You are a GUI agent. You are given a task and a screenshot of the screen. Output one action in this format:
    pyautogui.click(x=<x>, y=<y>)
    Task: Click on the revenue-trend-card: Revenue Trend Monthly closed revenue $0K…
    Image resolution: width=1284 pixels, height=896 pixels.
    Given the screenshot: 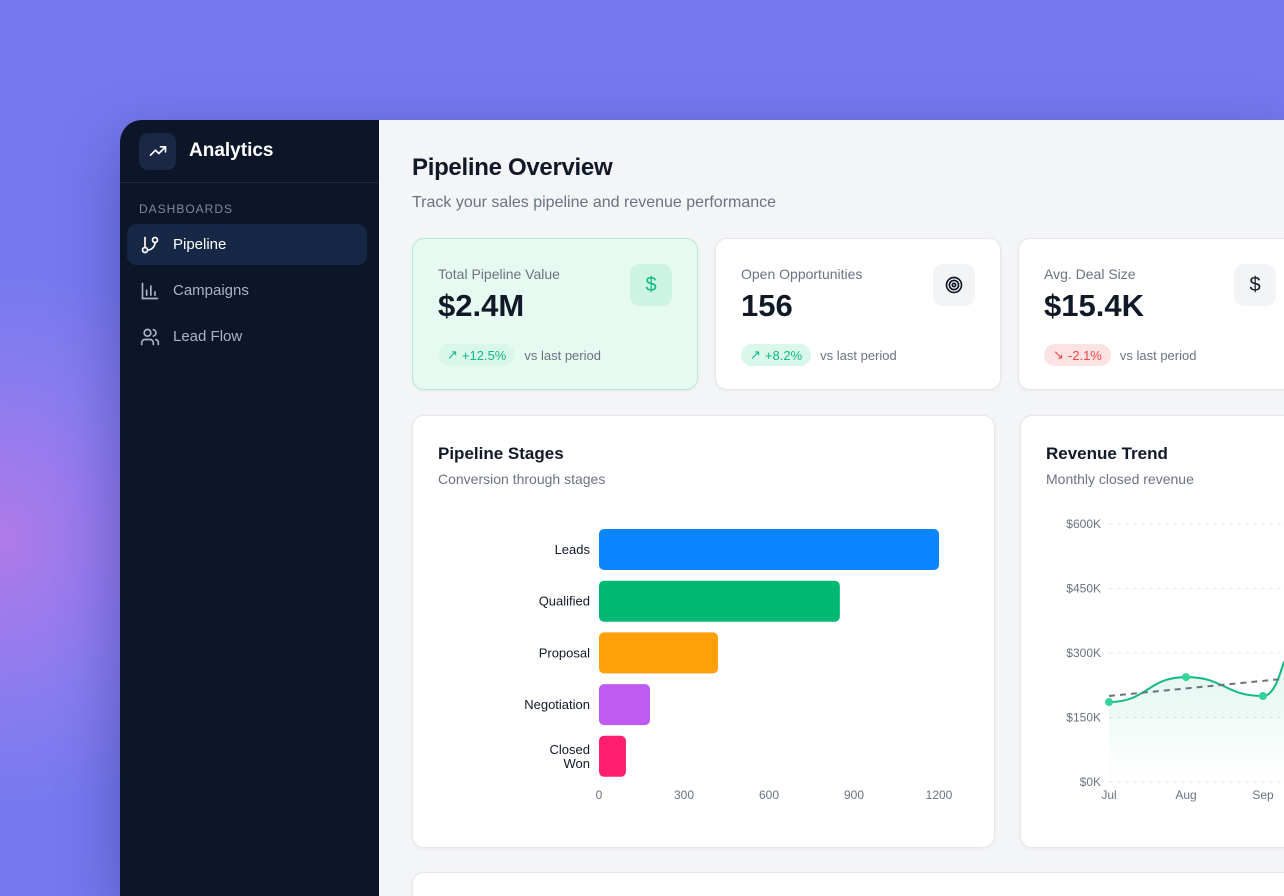 What is the action you would take?
    pyautogui.click(x=1152, y=631)
    